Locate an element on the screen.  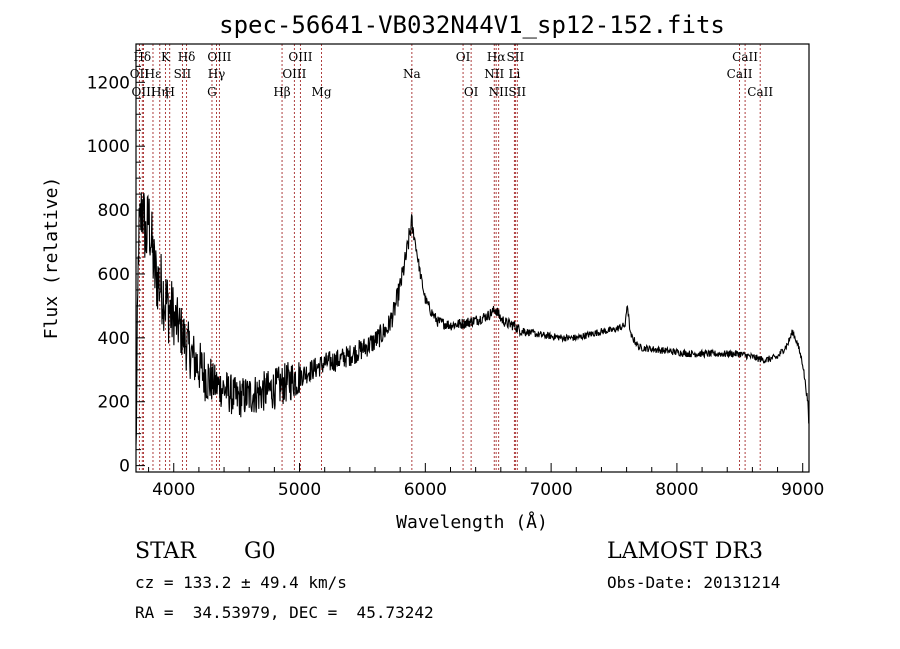
y-tick-label: 0 is located at coordinates (124, 467).